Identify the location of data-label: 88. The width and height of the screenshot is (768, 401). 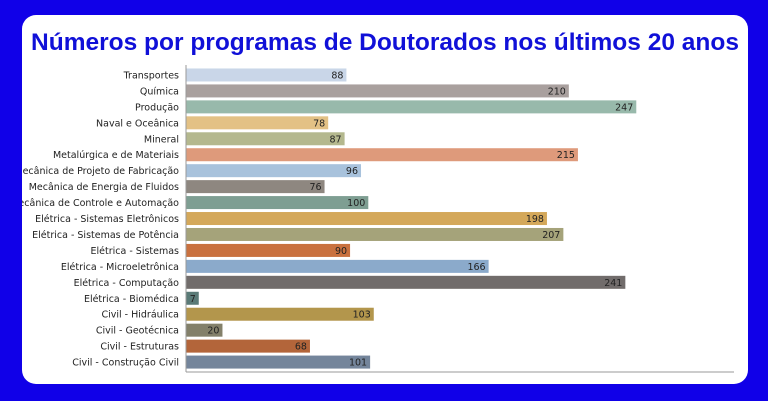
(337, 75).